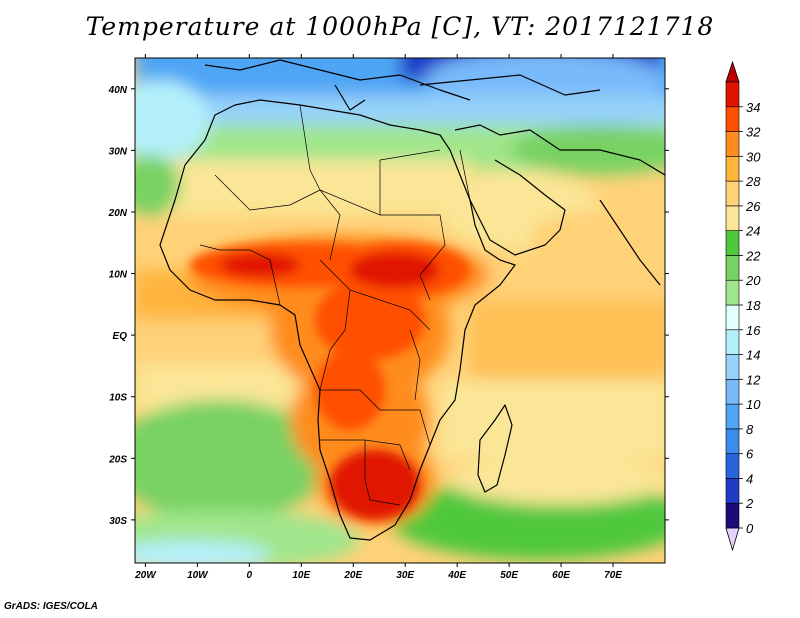  What do you see at coordinates (753, 280) in the screenshot?
I see `colorbar-label: 20` at bounding box center [753, 280].